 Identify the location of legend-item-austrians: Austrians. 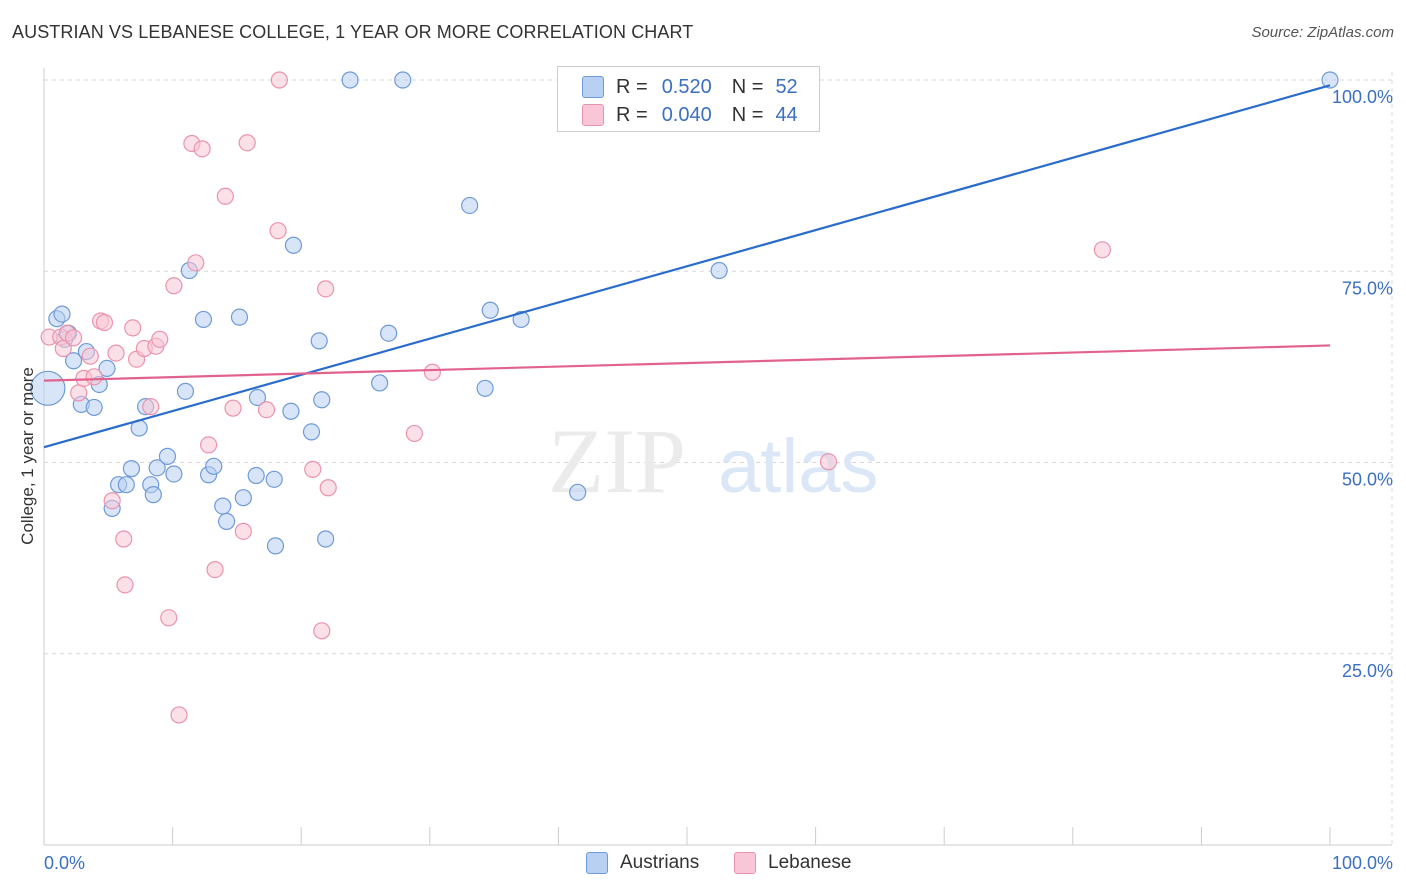
(642, 863).